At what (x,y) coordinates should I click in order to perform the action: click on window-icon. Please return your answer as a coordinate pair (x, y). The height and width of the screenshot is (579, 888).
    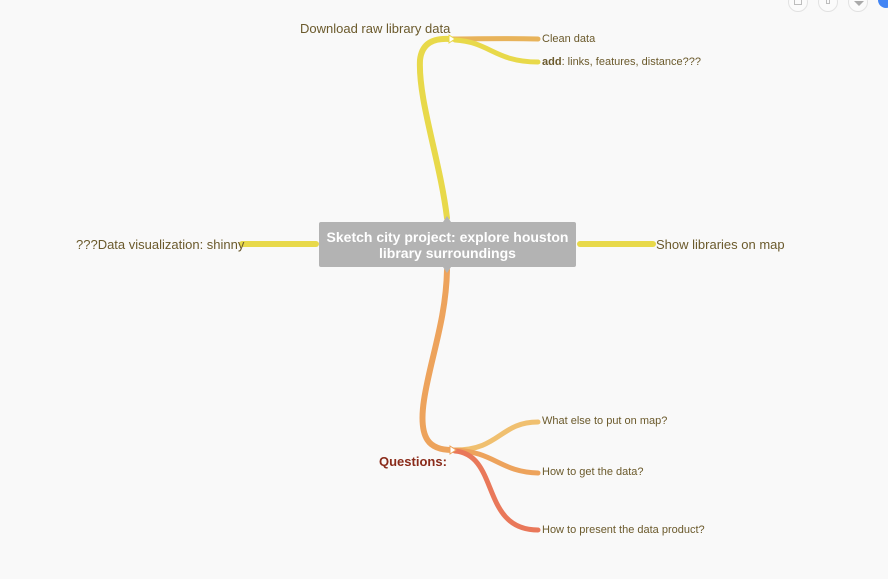
    Looking at the image, I should click on (798, 6).